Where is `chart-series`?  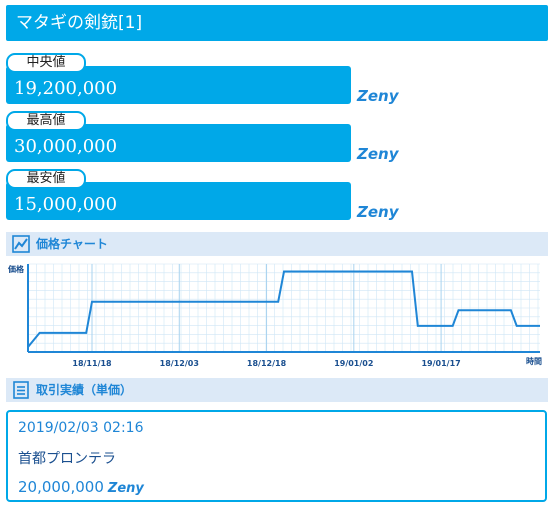
chart-series is located at coordinates (283, 309).